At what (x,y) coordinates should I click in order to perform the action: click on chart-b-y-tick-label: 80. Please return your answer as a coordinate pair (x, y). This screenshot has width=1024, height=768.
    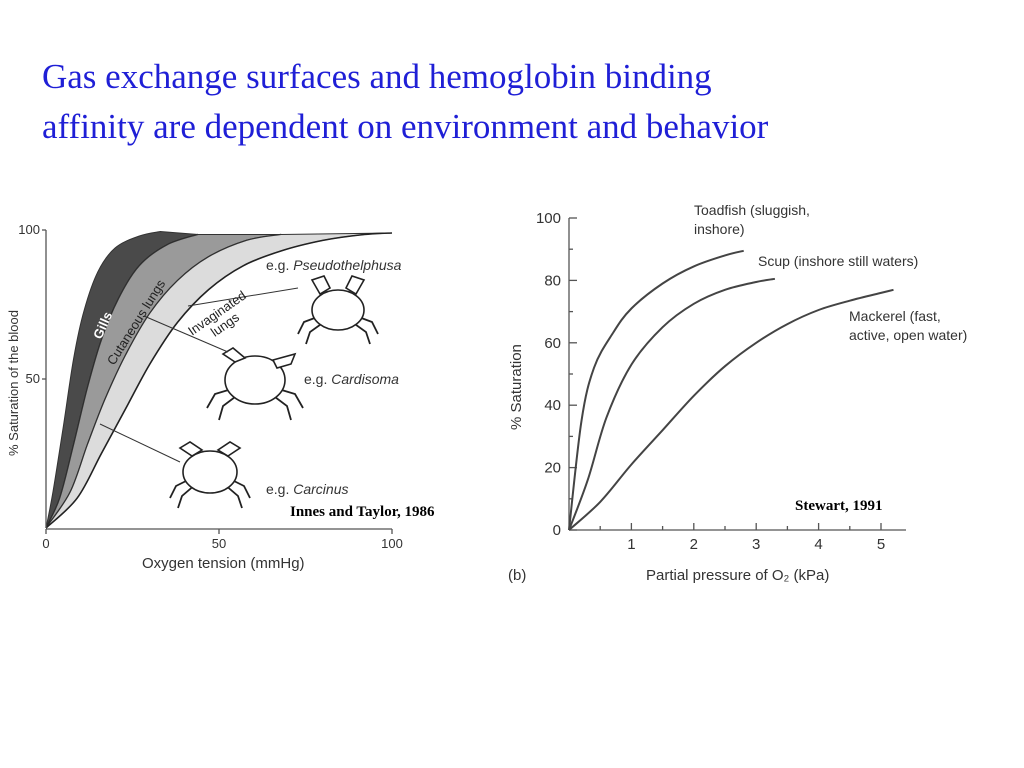
    Looking at the image, I should click on (552, 280).